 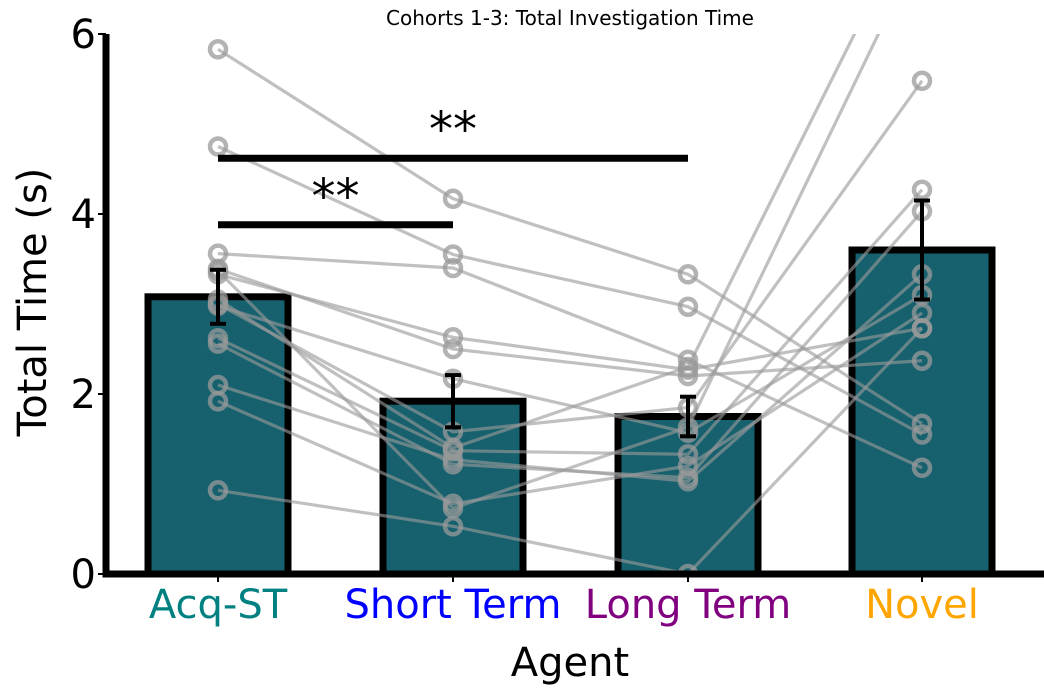 I want to click on x-tick-label-3: Novel, so click(x=922, y=605).